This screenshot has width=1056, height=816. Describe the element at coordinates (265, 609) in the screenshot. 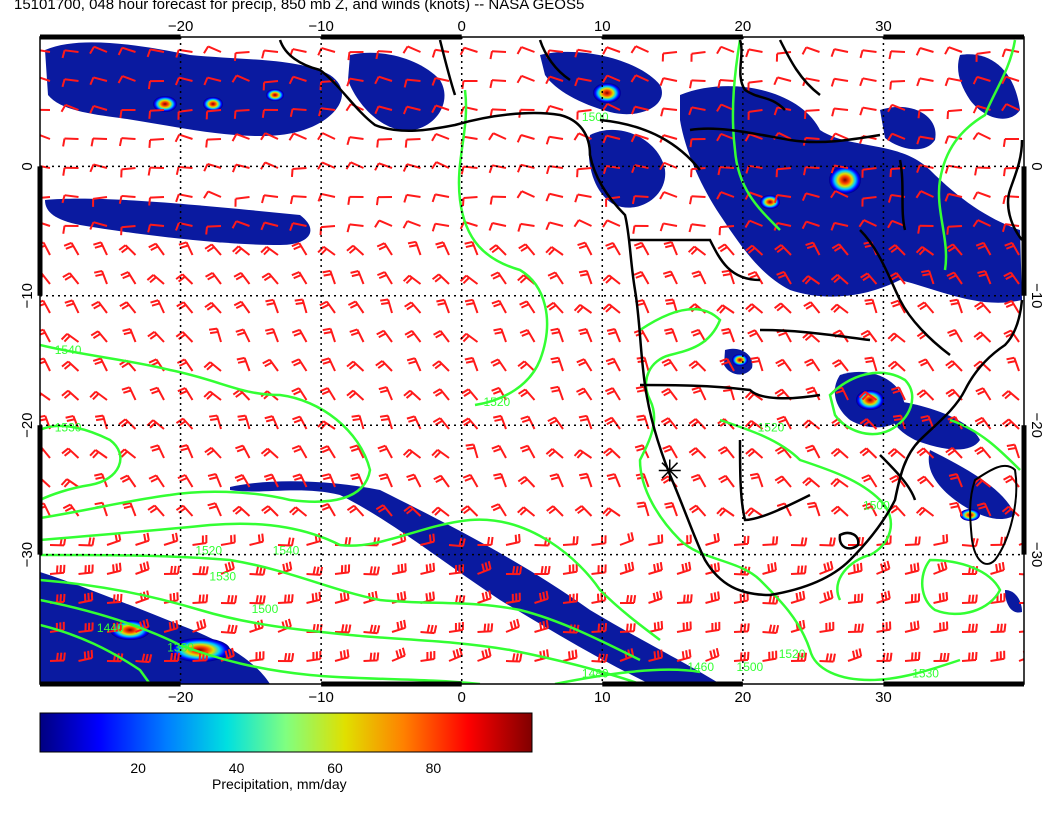

I see `contour-label: 1500` at that location.